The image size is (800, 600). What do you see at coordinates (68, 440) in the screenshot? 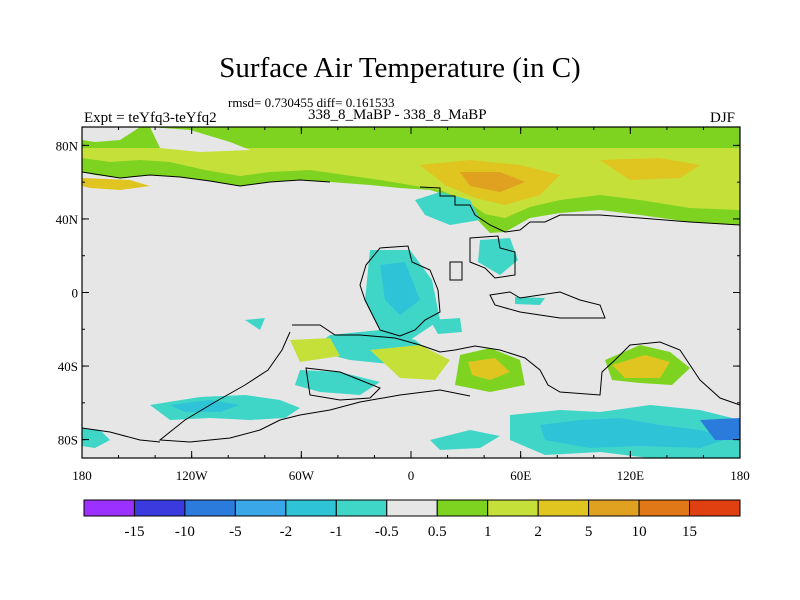
I see `y-tick-label: 80S` at bounding box center [68, 440].